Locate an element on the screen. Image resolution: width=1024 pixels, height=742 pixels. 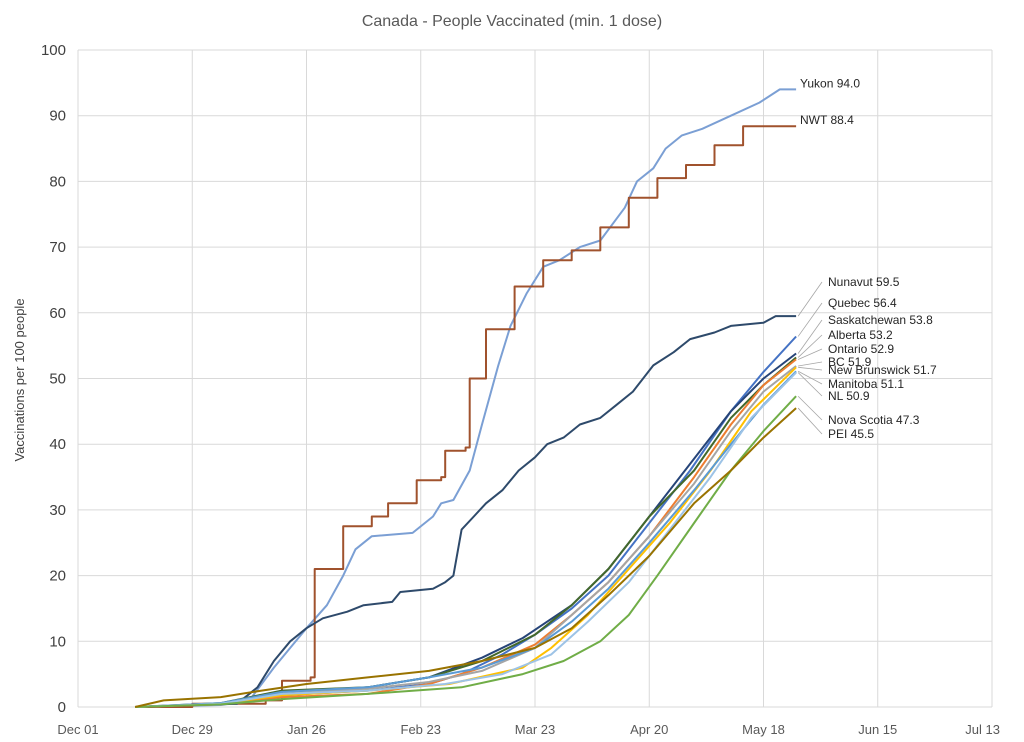
y-axis-label: Vaccinations per 100 people is located at coordinates (19, 379).